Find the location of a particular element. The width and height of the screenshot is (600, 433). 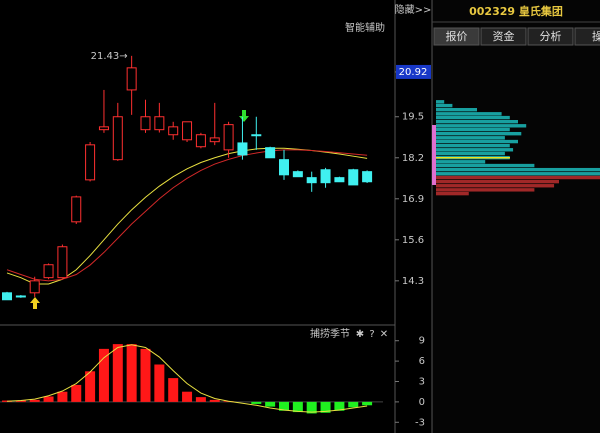

y-tick-label: 20.92 is located at coordinates (413, 72).